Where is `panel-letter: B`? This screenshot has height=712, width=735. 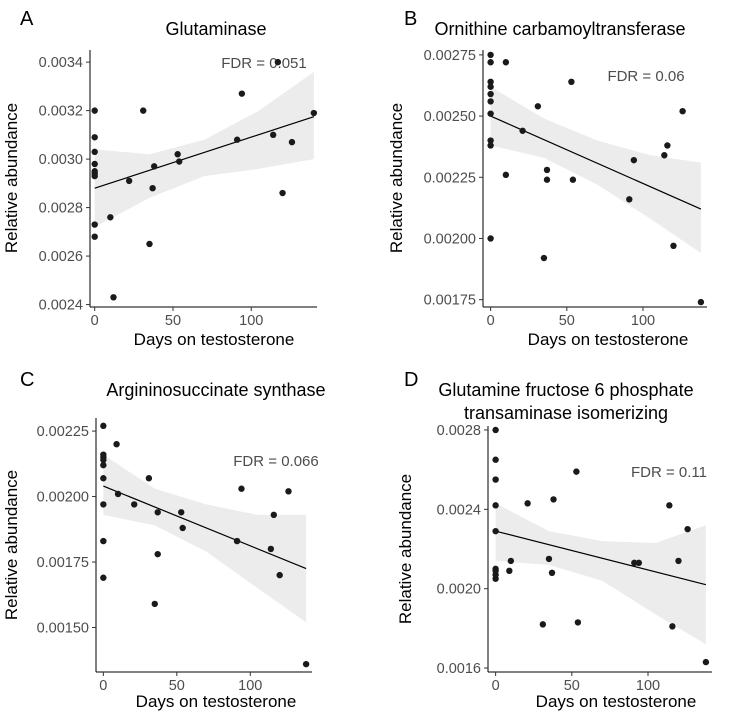
panel-letter: B is located at coordinates (410, 19).